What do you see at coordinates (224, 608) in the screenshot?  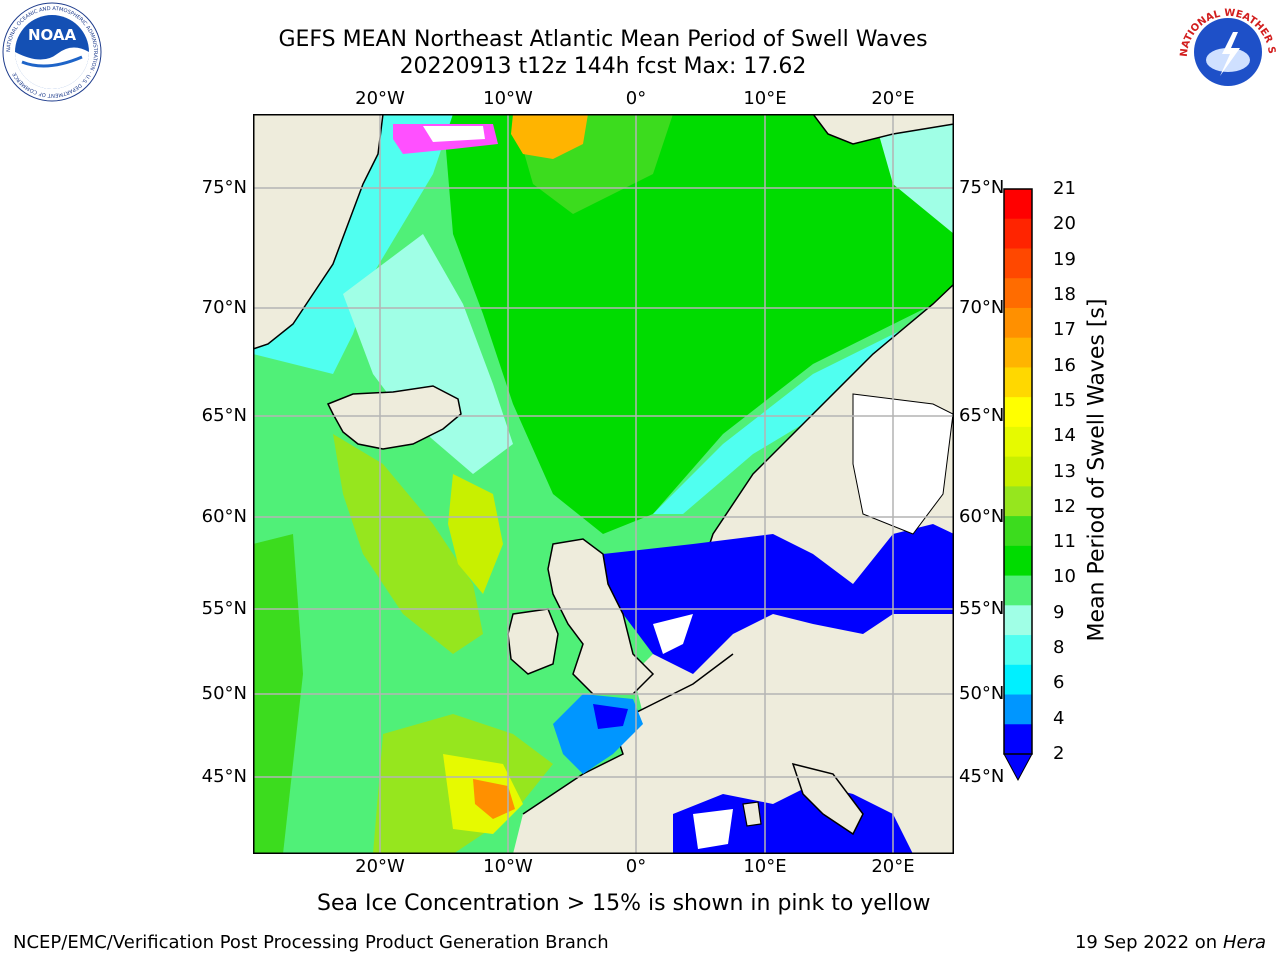 I see `lat-tick-left: 55°N` at bounding box center [224, 608].